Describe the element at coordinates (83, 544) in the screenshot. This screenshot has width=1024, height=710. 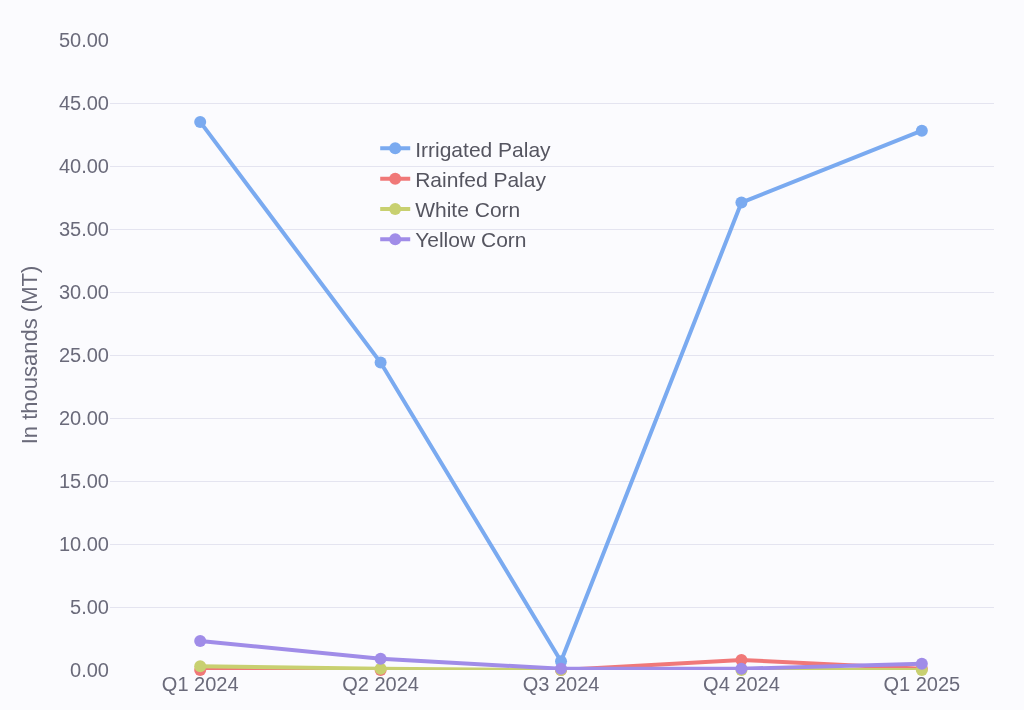
I see `y-tick-label: 10.00` at that location.